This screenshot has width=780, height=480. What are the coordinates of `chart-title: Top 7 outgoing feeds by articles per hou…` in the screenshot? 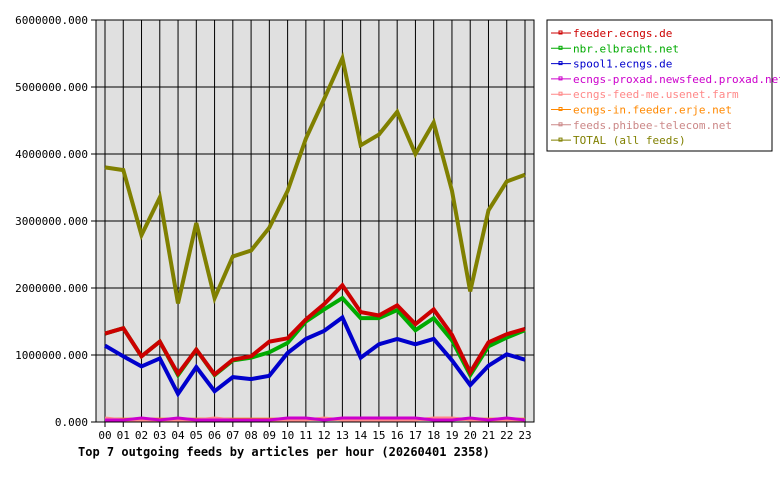 It's located at (284, 452).